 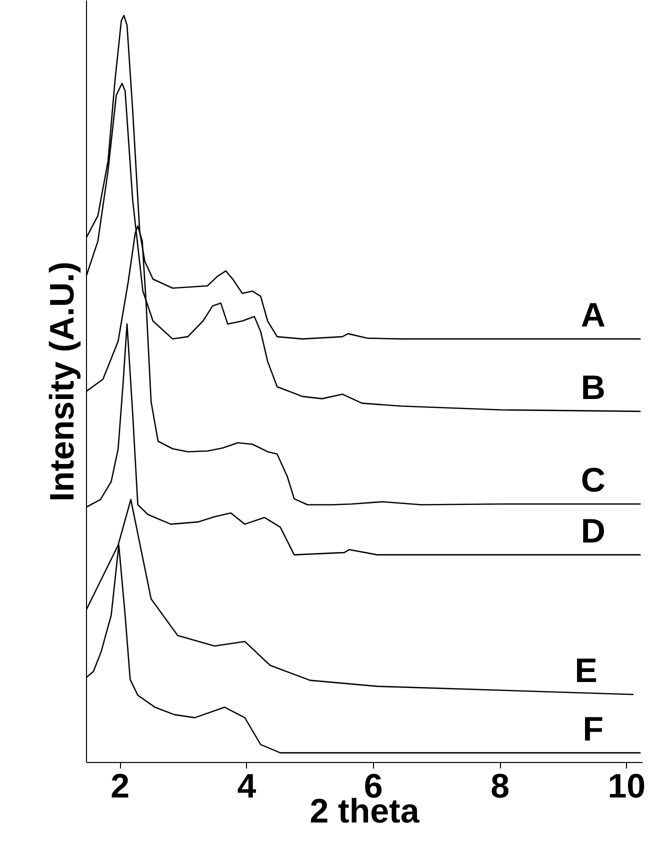 I want to click on series-label: D, so click(x=593, y=531).